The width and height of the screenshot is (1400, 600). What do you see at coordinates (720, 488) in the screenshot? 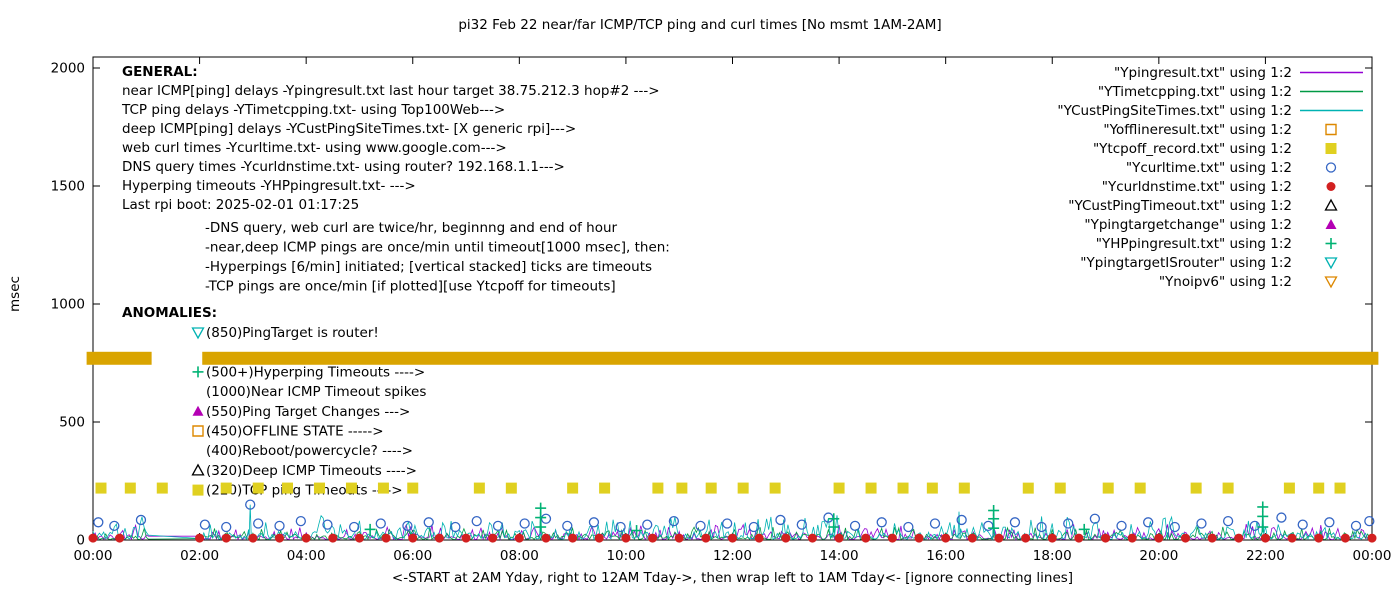
I see `series-ytcpoff-record-tcp-ping-timeouts` at bounding box center [720, 488].